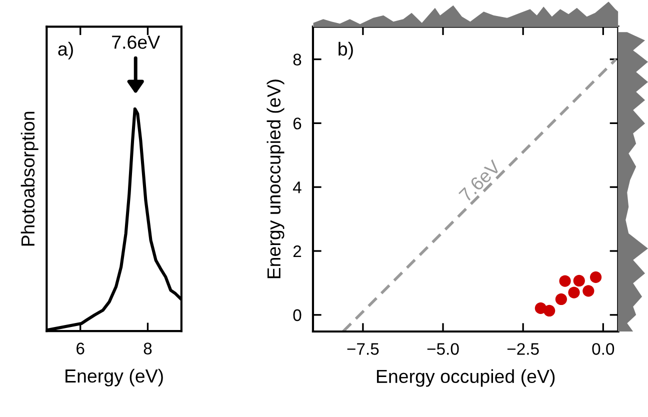 This screenshot has width=648, height=417. Describe the element at coordinates (297, 124) in the screenshot. I see `y-tick-label: 6` at that location.